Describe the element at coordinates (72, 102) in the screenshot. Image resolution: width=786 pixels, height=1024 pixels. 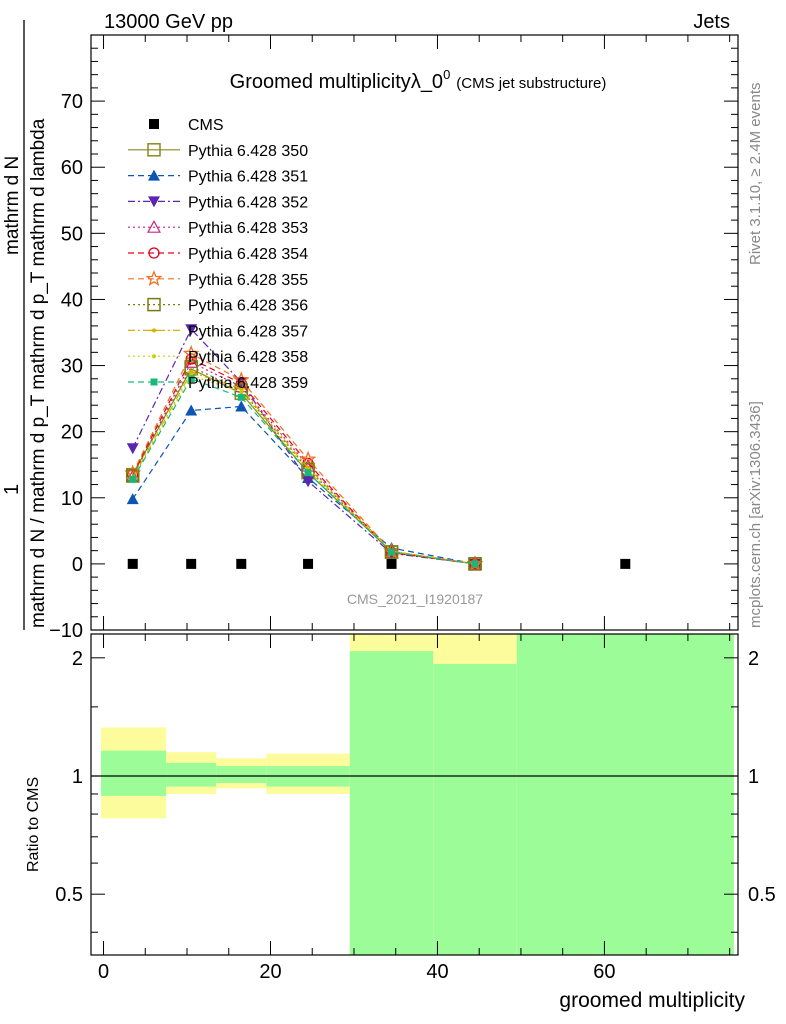
I see `y-tick-label: 70` at that location.